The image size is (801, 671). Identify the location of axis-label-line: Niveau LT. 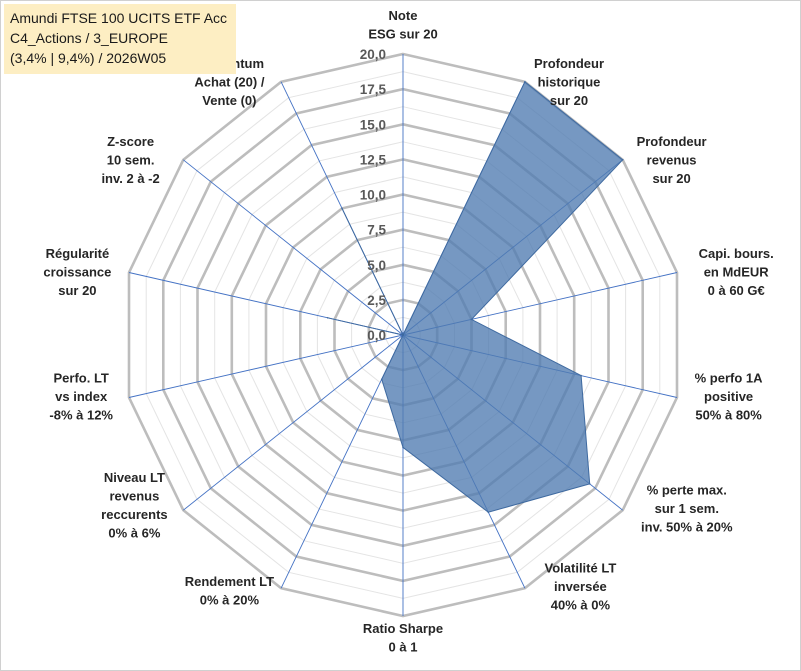
(134, 477).